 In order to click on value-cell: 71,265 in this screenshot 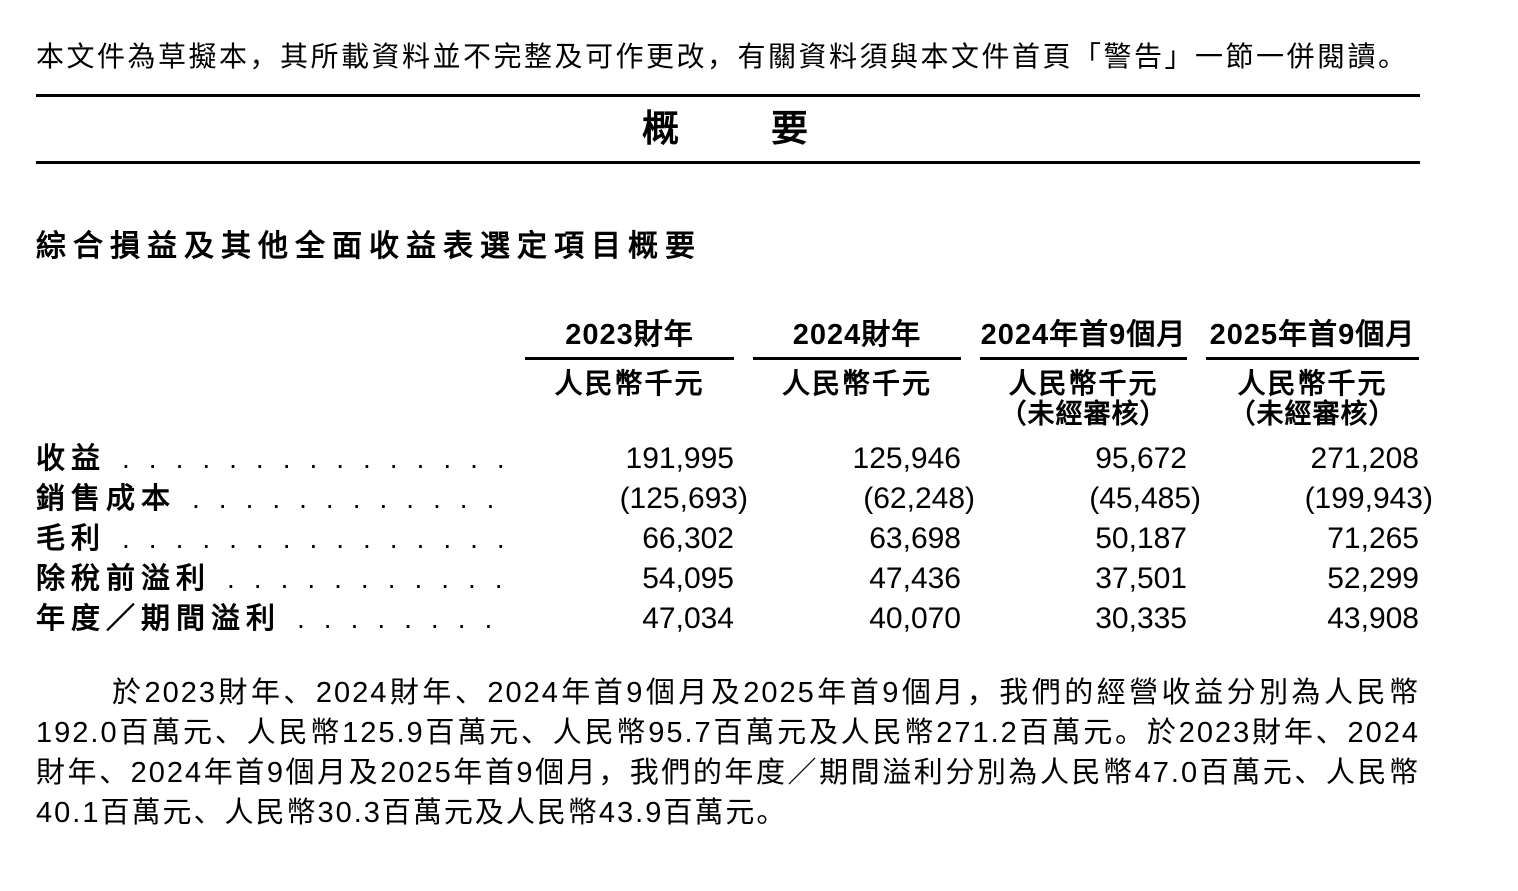, I will do `click(1373, 538)`.